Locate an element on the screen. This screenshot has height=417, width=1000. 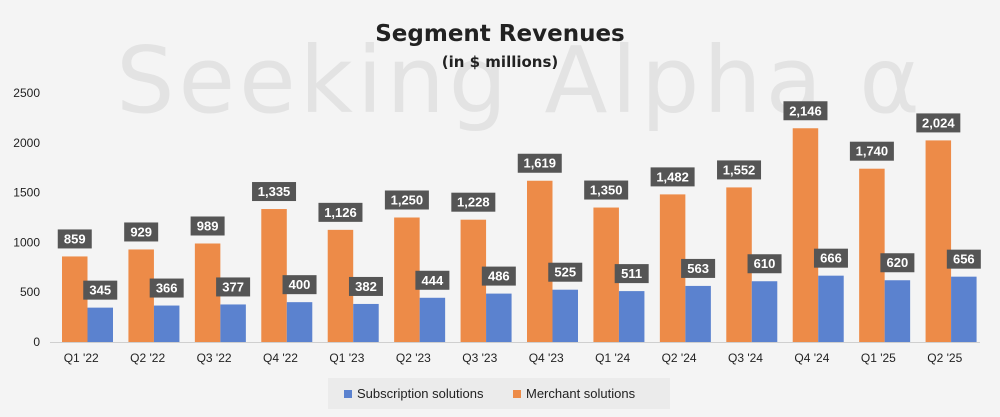
data-label: 1,335 is located at coordinates (274, 191).